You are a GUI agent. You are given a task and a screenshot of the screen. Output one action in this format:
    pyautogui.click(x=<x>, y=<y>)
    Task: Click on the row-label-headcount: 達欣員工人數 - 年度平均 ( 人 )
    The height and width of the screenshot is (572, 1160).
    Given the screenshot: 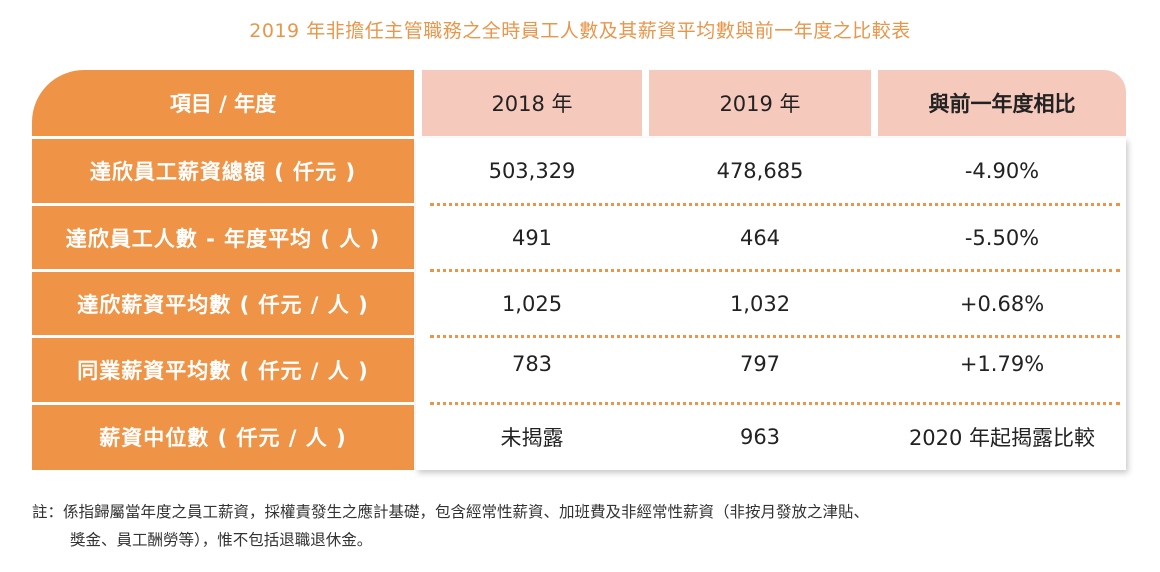 What is the action you would take?
    pyautogui.click(x=223, y=239)
    